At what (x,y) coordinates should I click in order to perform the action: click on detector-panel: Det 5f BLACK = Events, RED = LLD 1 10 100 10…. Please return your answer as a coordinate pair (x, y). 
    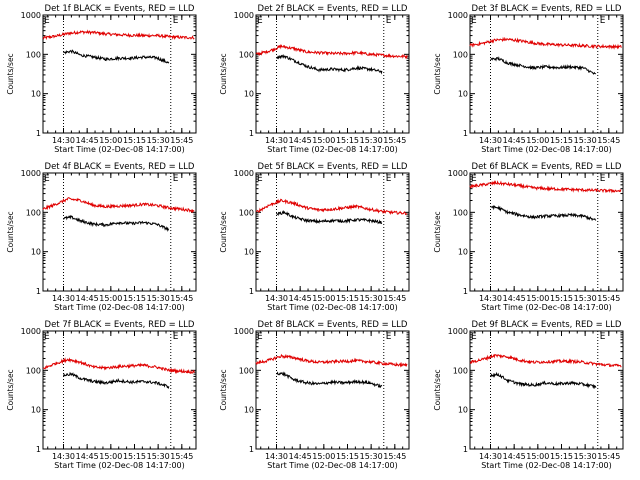
    Looking at the image, I should click on (314, 237).